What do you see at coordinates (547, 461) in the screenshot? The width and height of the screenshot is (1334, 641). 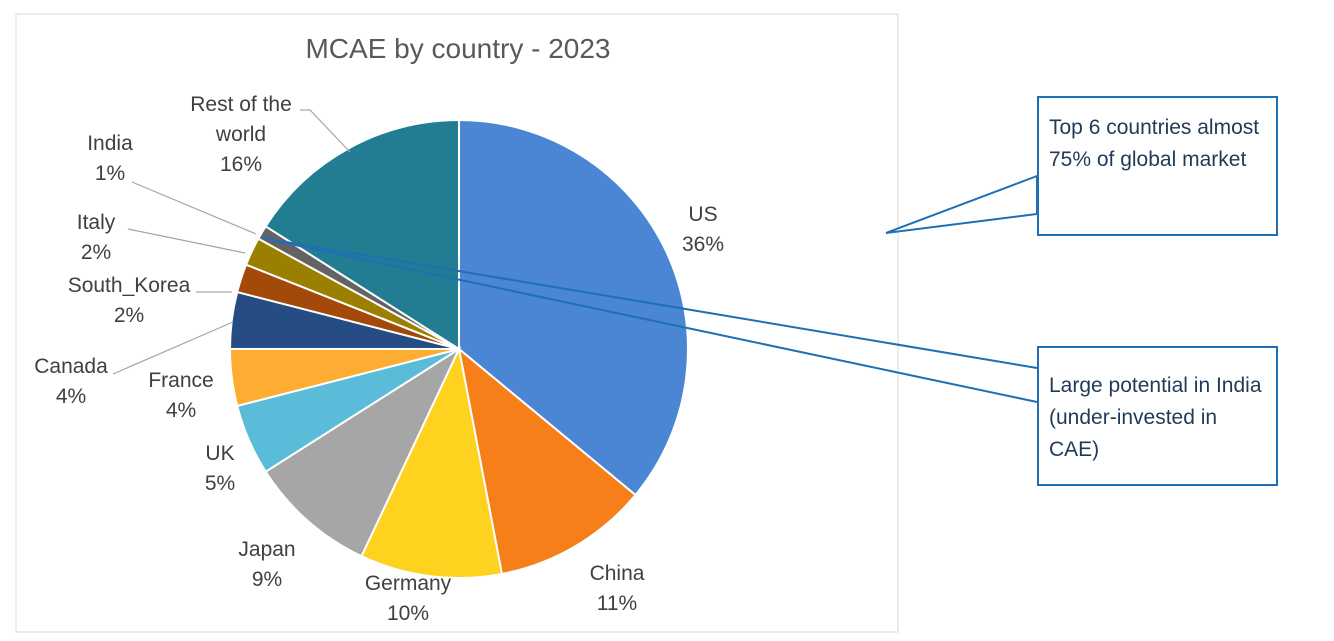 I see `pie-slice-china` at bounding box center [547, 461].